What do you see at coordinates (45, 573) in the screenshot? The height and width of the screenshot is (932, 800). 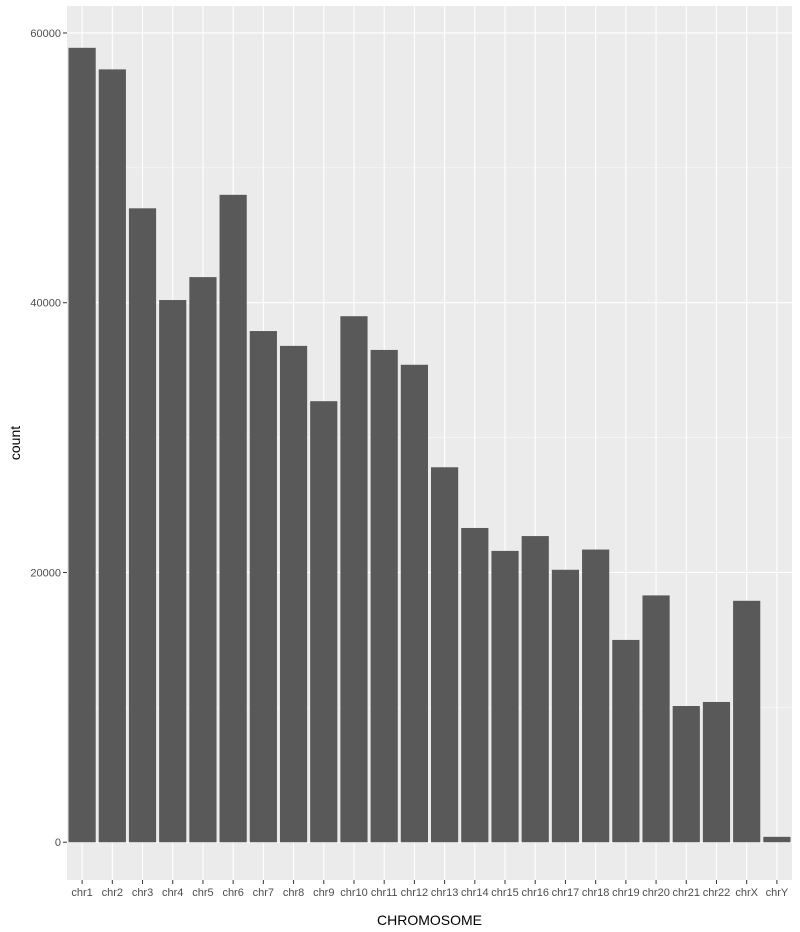 I see `y-tick-label: 20000` at bounding box center [45, 573].